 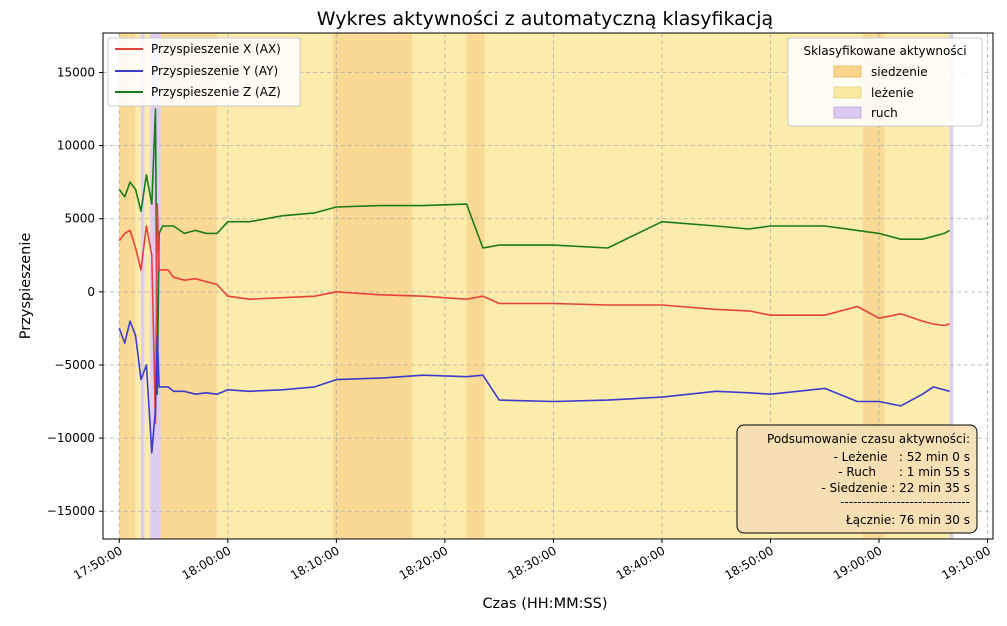 I want to click on x-tick-label: 19:00:00, so click(x=858, y=562).